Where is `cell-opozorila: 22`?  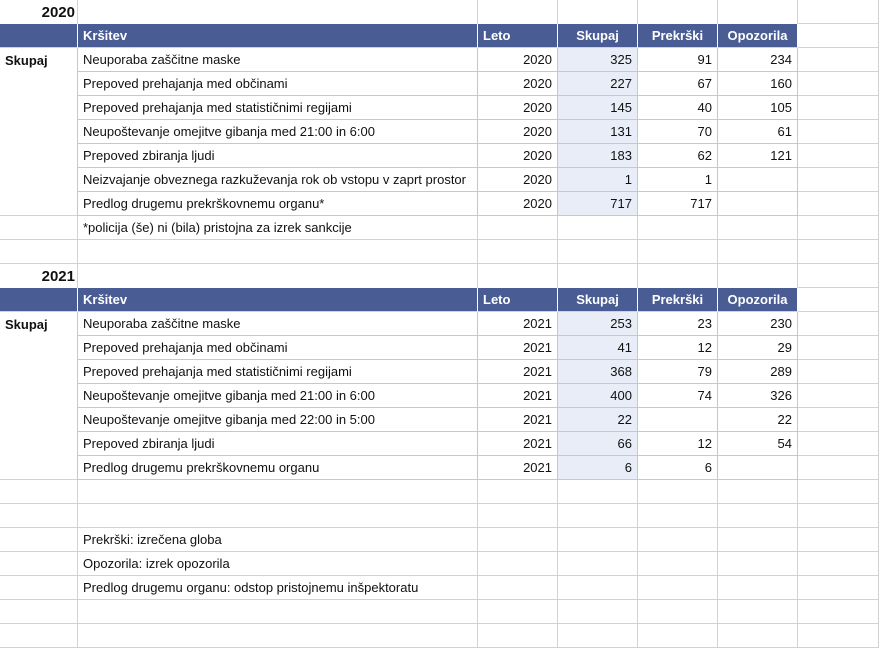
cell-opozorila: 22 is located at coordinates (758, 420).